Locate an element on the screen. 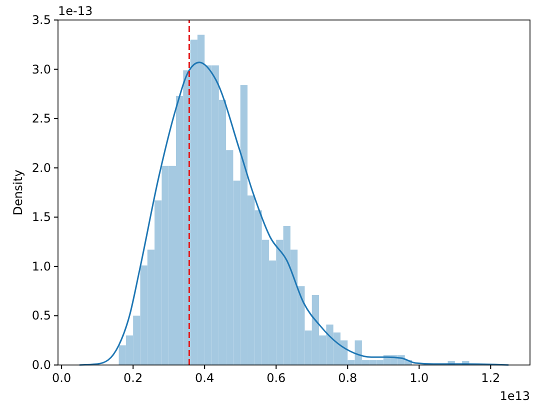 Image resolution: width=547 pixels, height=407 pixels. y-tick-label: 2.5 is located at coordinates (41, 119).